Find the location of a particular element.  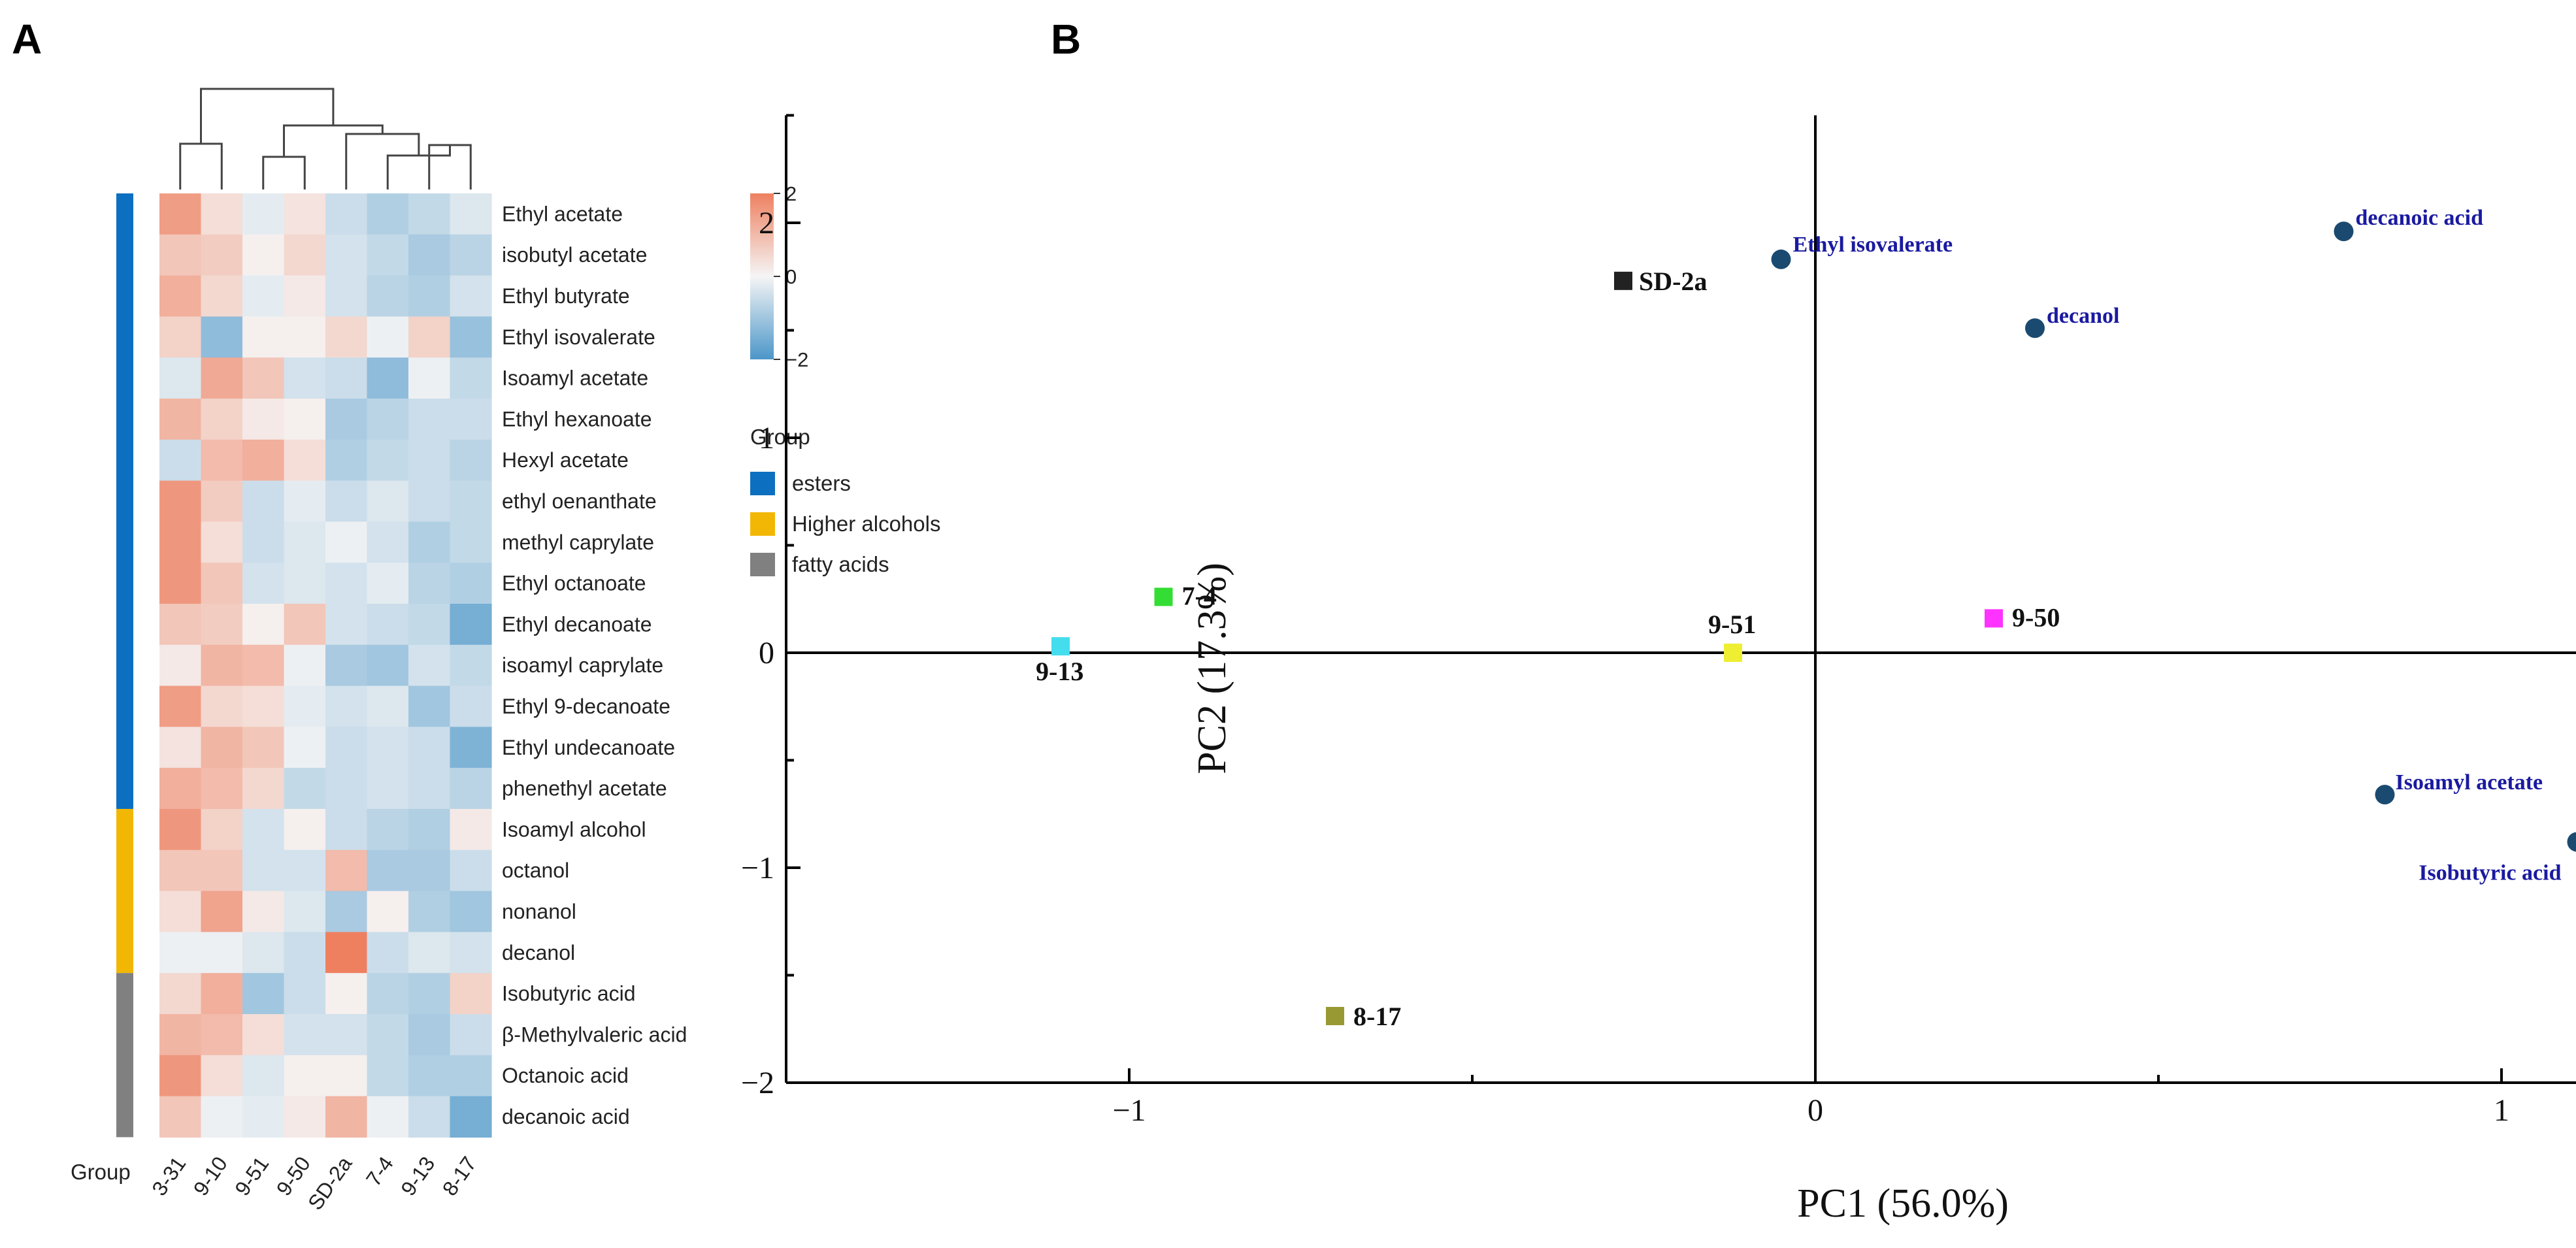

row-label: isobutyl acetate is located at coordinates (574, 255).